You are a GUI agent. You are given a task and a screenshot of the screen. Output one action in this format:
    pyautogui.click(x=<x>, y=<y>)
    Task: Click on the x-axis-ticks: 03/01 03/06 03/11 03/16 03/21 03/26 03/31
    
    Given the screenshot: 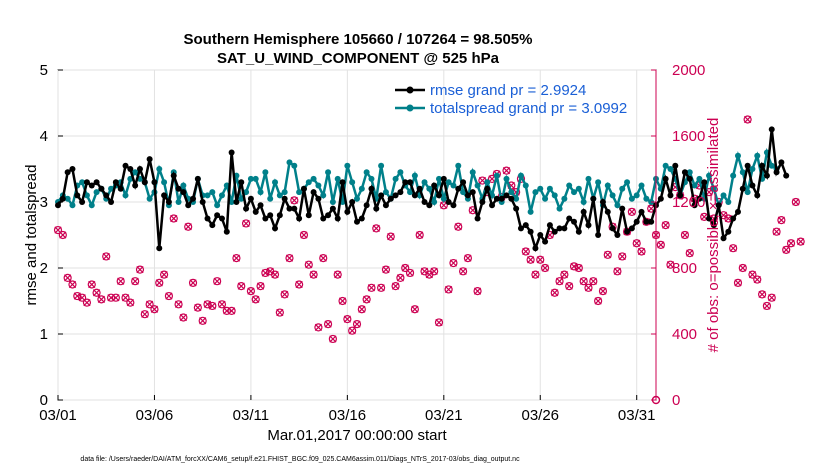 What is the action you would take?
    pyautogui.click(x=347, y=409)
    